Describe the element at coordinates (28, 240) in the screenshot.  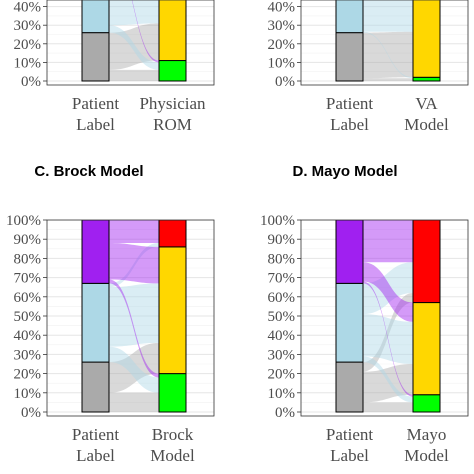
I see `y-tick-label: 90%` at that location.